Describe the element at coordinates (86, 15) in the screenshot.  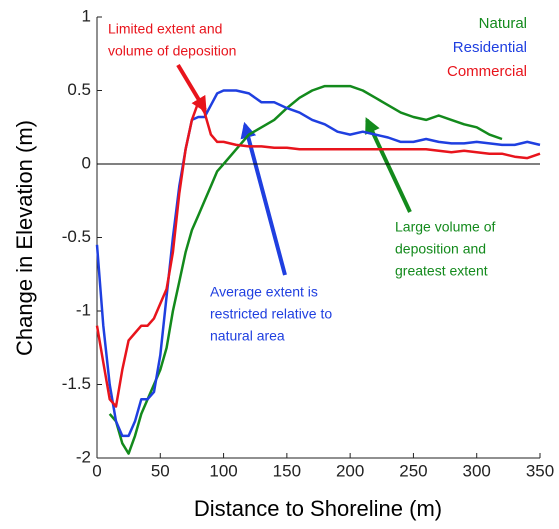
I see `y-tick-label: 1` at that location.